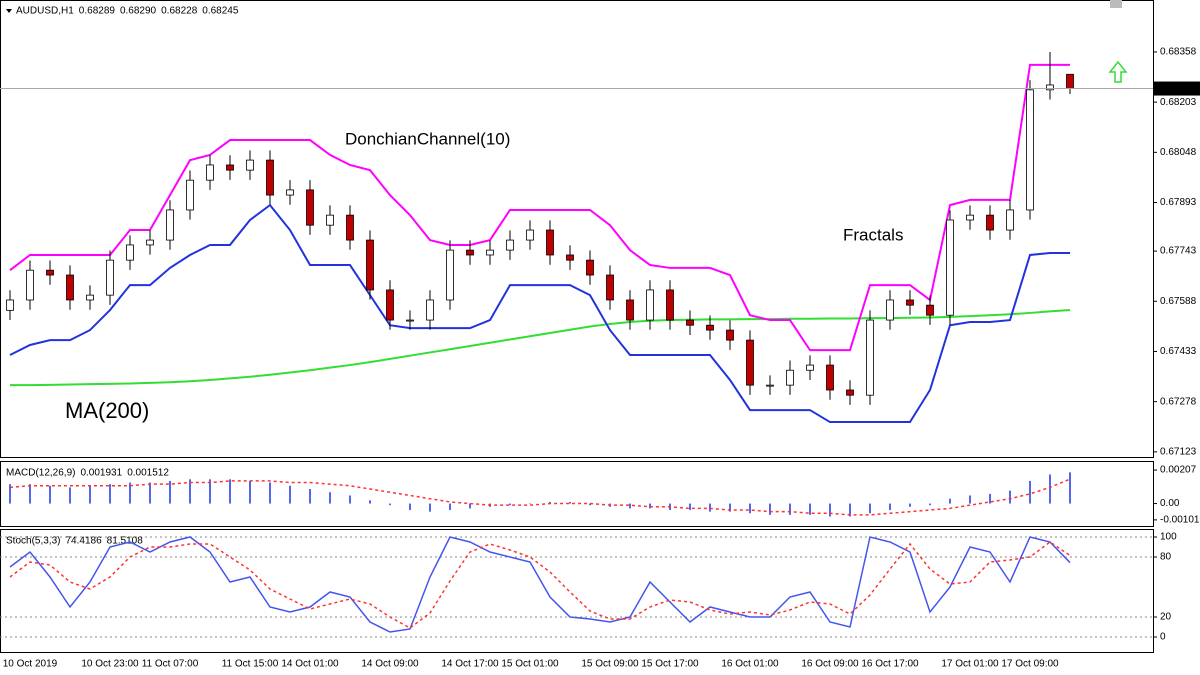 This screenshot has height=675, width=1200. I want to click on y-tick-label: 100, so click(1168, 537).